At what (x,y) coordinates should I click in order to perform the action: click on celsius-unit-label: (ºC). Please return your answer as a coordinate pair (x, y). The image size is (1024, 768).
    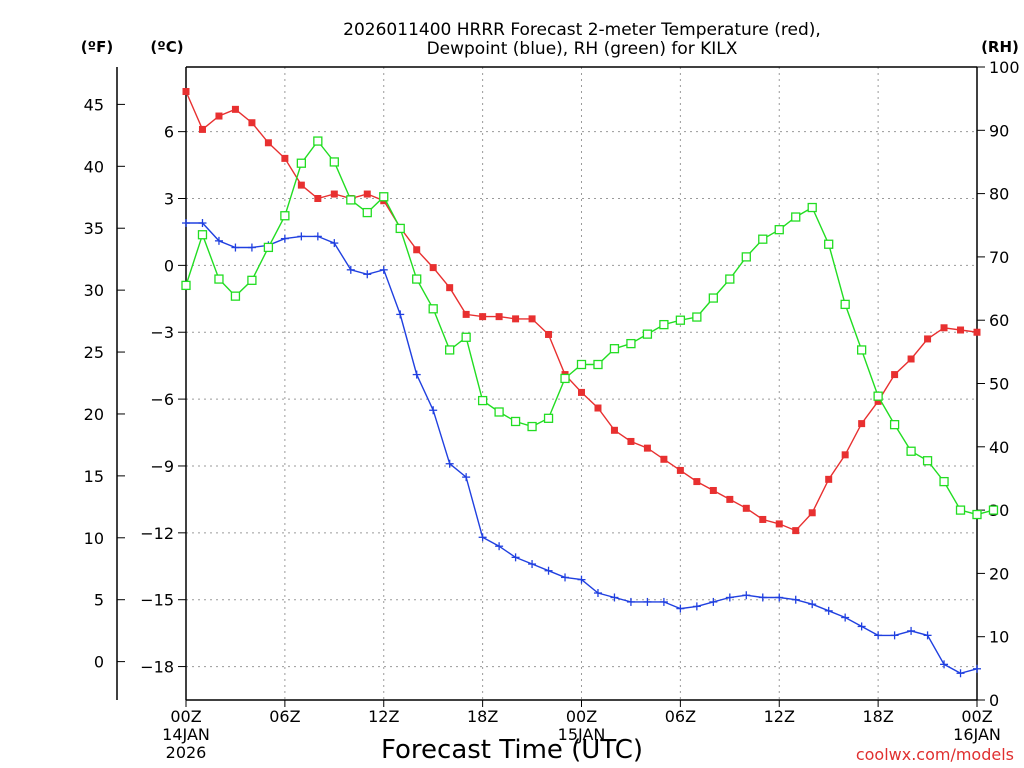
    Looking at the image, I should click on (166, 47).